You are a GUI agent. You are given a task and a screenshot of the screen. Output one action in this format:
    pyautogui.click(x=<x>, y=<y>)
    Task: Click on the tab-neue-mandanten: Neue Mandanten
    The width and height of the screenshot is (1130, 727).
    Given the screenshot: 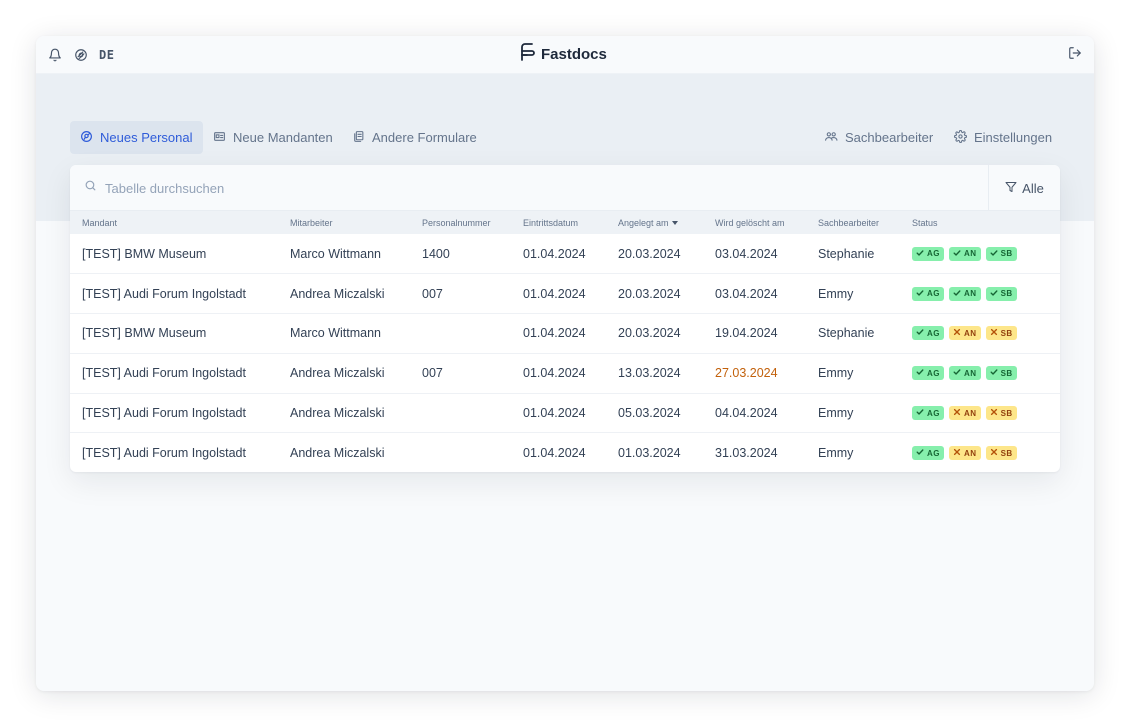 What is the action you would take?
    pyautogui.click(x=273, y=137)
    